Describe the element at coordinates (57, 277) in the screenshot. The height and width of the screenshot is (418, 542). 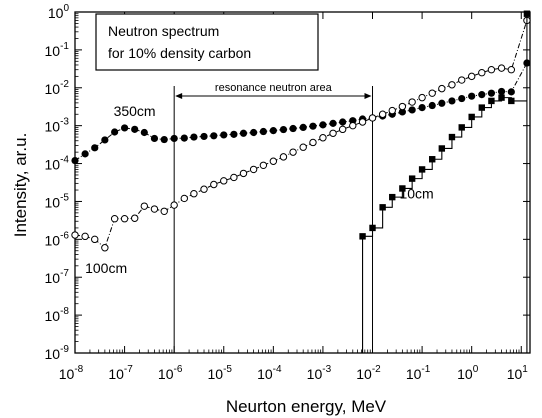
I see `y-tick-label: 10⁻⁷` at that location.